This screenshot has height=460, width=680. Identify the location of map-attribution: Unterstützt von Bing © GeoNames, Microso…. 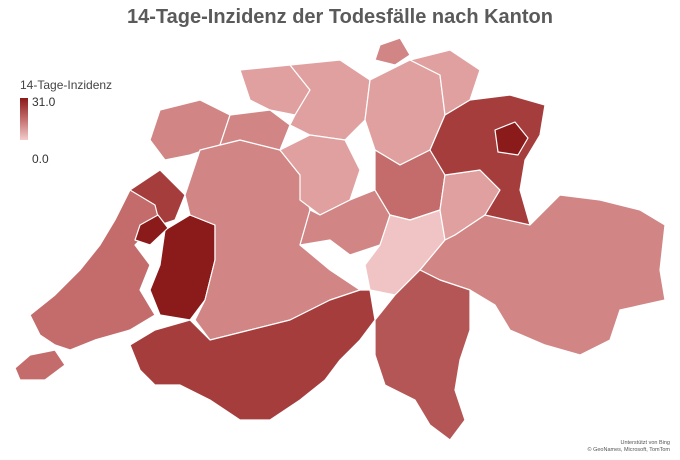
(629, 447).